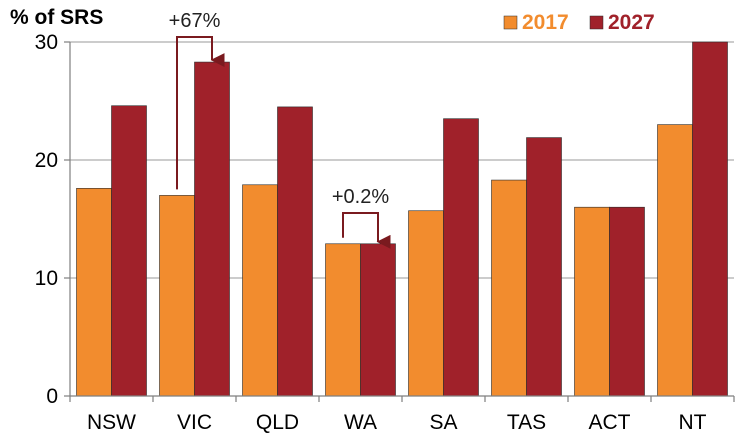 The image size is (754, 441). I want to click on legend-swatch-2027, so click(596, 22).